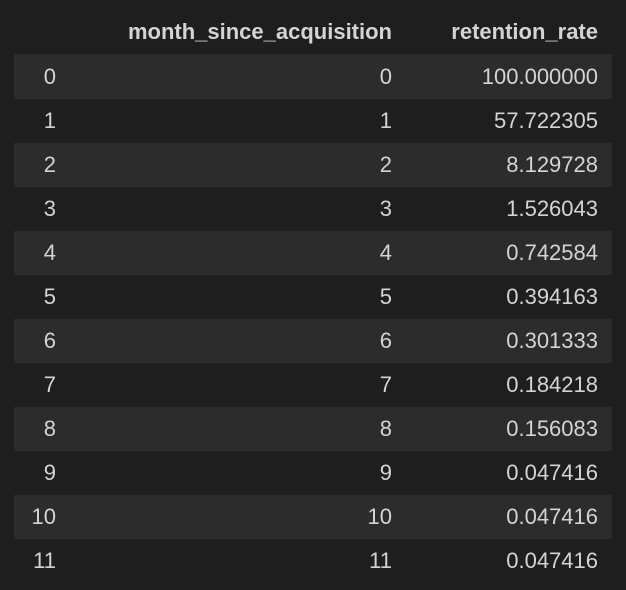 Image resolution: width=626 pixels, height=590 pixels. What do you see at coordinates (552, 208) in the screenshot?
I see `retention-rate-cell: 1.526043` at bounding box center [552, 208].